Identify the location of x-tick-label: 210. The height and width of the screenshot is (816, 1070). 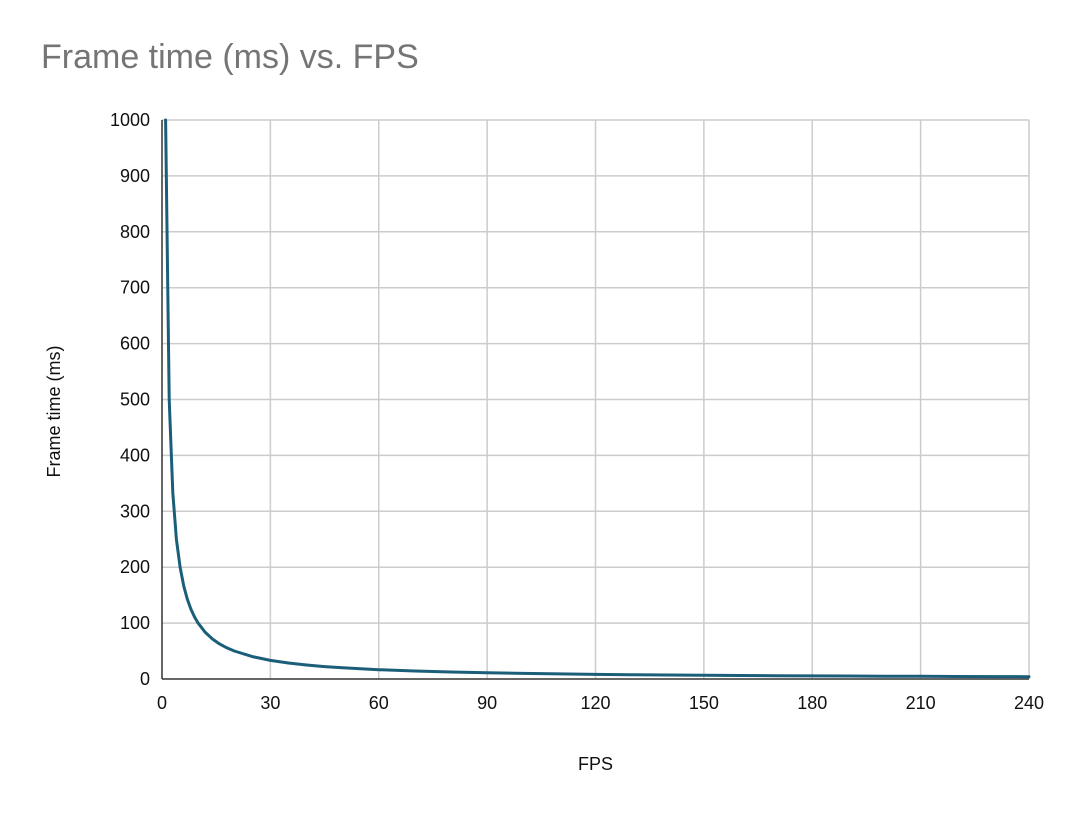
(921, 703).